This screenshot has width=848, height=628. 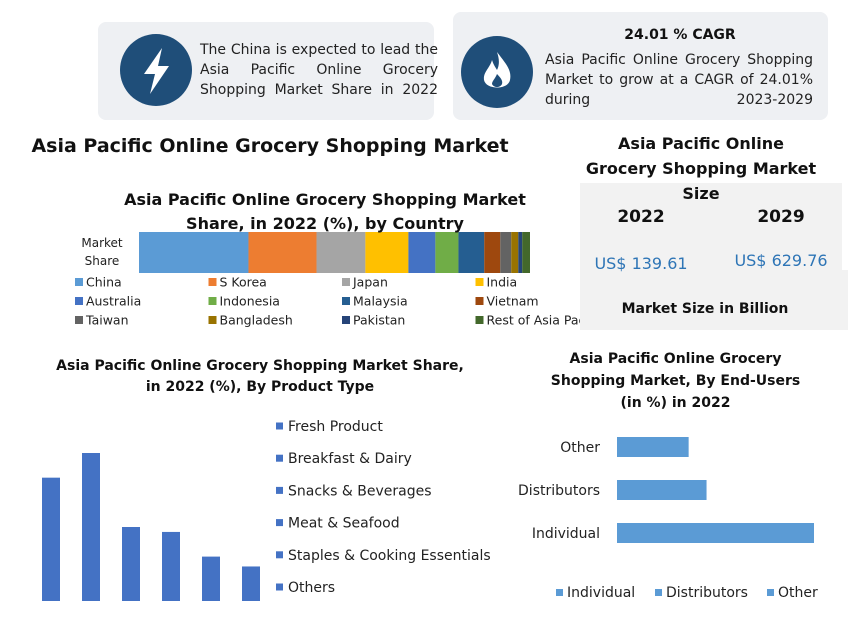 I want to click on legend-label: Malaysia, so click(x=380, y=301).